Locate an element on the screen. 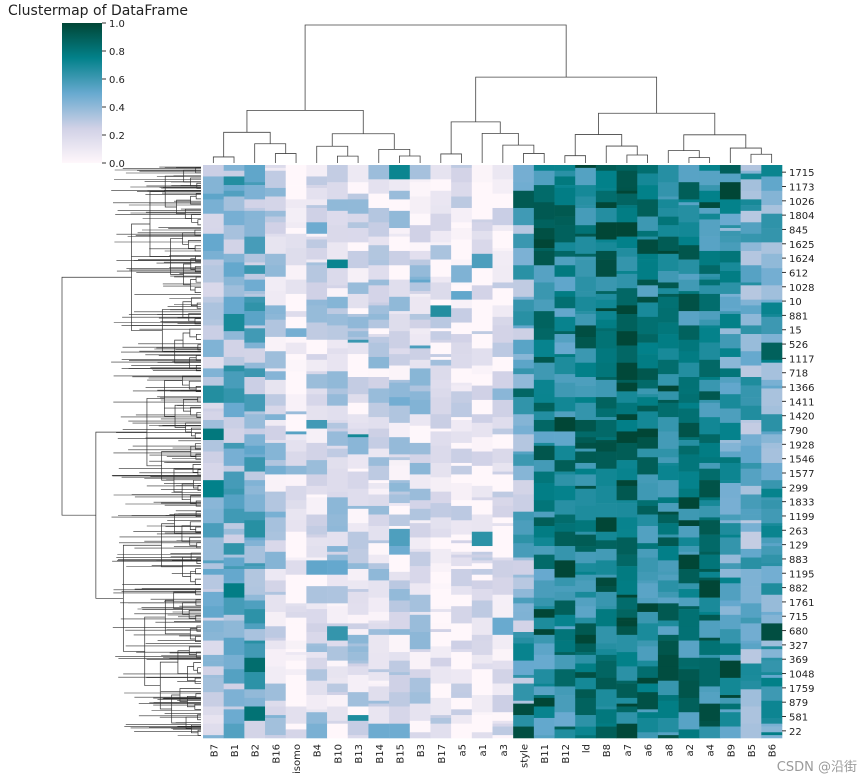 Image resolution: width=865 pixels, height=780 pixels. column-label: B5 is located at coordinates (752, 750).